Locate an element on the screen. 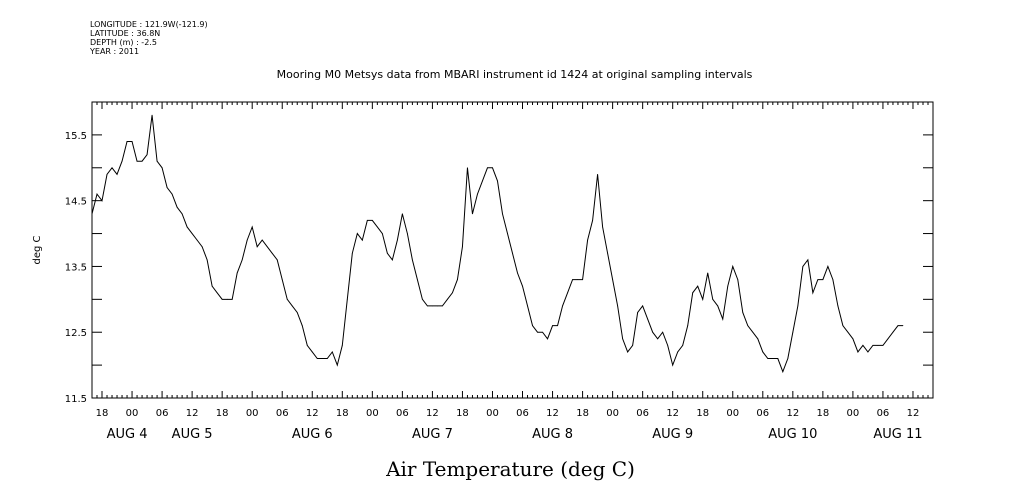  y-tick-label: 11.5 is located at coordinates (76, 399).